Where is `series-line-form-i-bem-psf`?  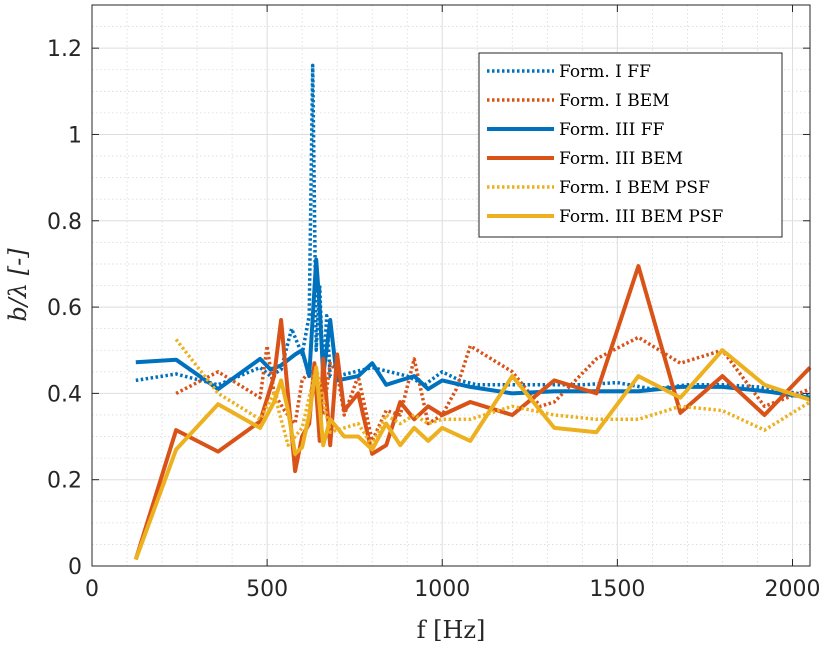 series-line-form-i-bem-psf is located at coordinates (492, 392).